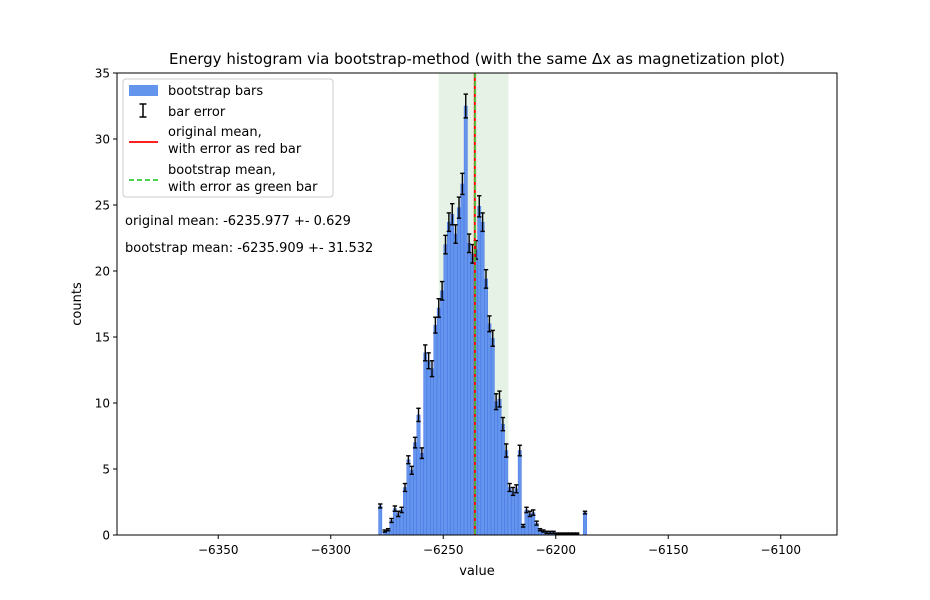 The width and height of the screenshot is (930, 600). I want to click on y-axis-ticks: 0 5 10 15 20 25 30 35, so click(106, 305).